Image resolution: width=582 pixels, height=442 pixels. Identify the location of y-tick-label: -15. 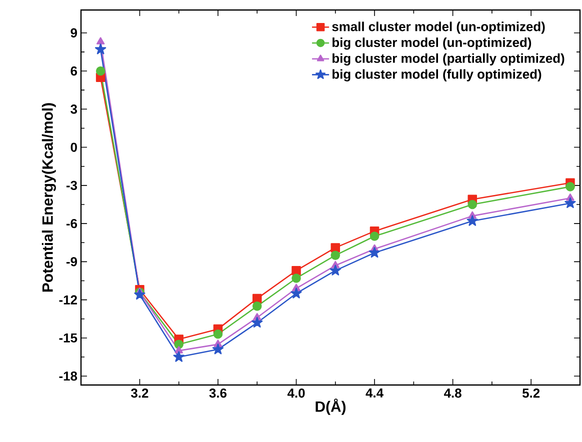
(68, 337).